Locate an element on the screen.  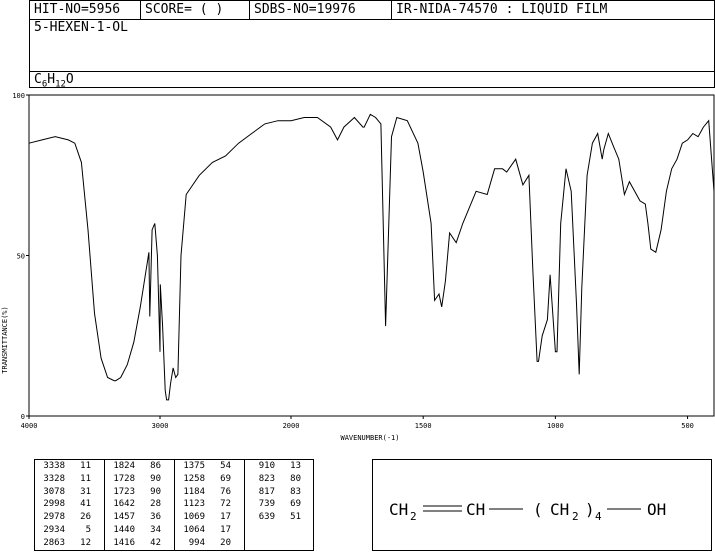
y-axis-label: TRANSMITTANCE(%) is located at coordinates (5, 339).